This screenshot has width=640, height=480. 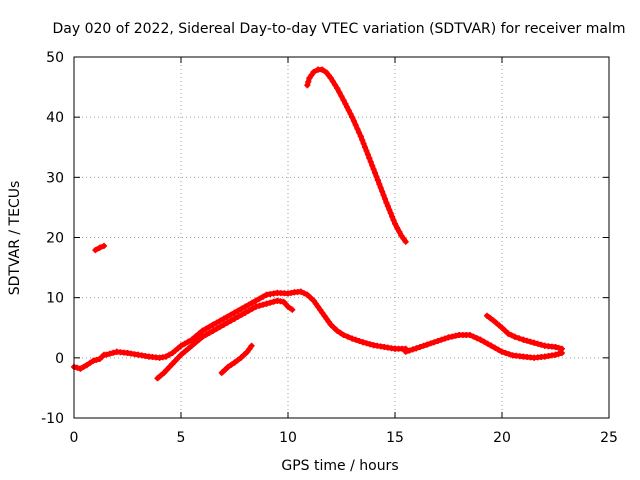 I want to click on y-tick-label: -10, so click(x=52, y=419).